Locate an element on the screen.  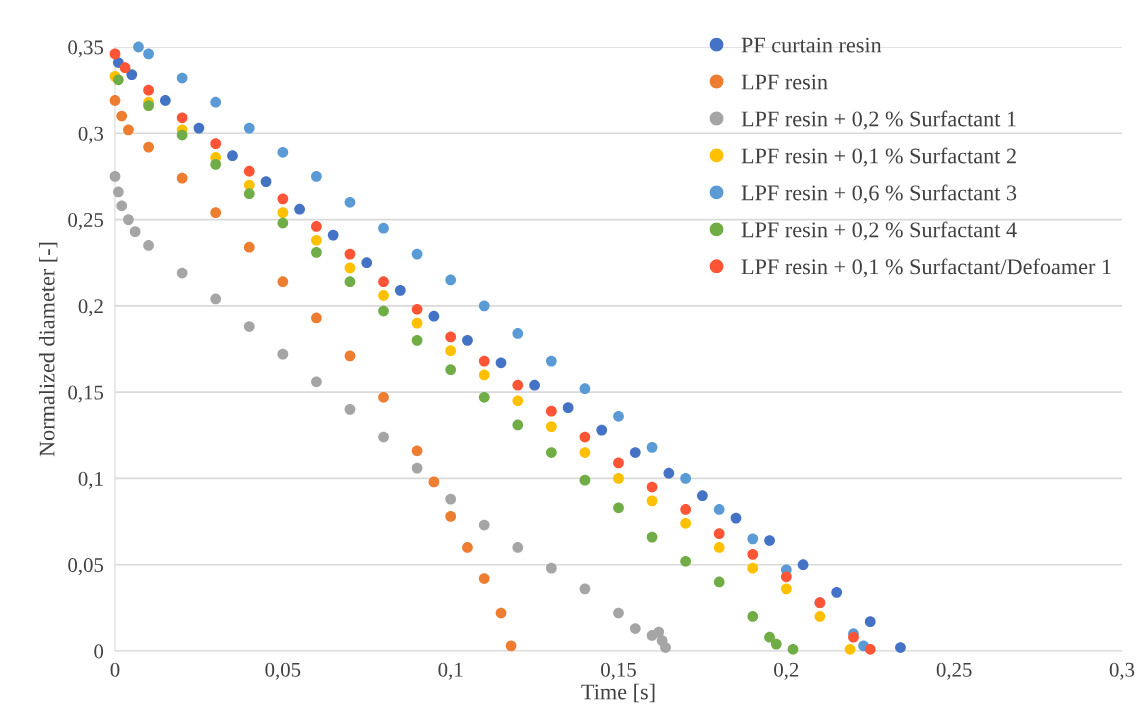
y-tick-label: 0 is located at coordinates (99, 651).